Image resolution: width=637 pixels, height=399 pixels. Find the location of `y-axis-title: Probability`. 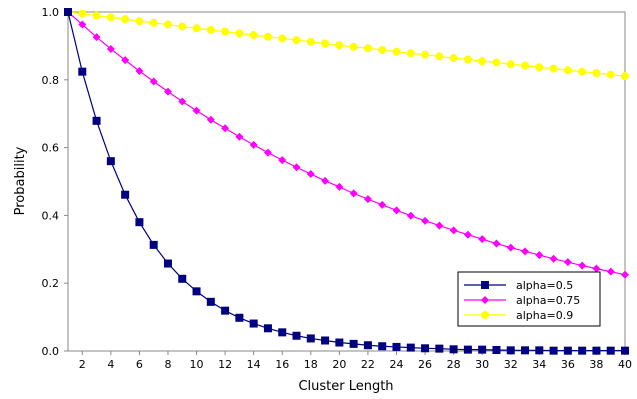

y-axis-title: Probability is located at coordinates (20, 180).